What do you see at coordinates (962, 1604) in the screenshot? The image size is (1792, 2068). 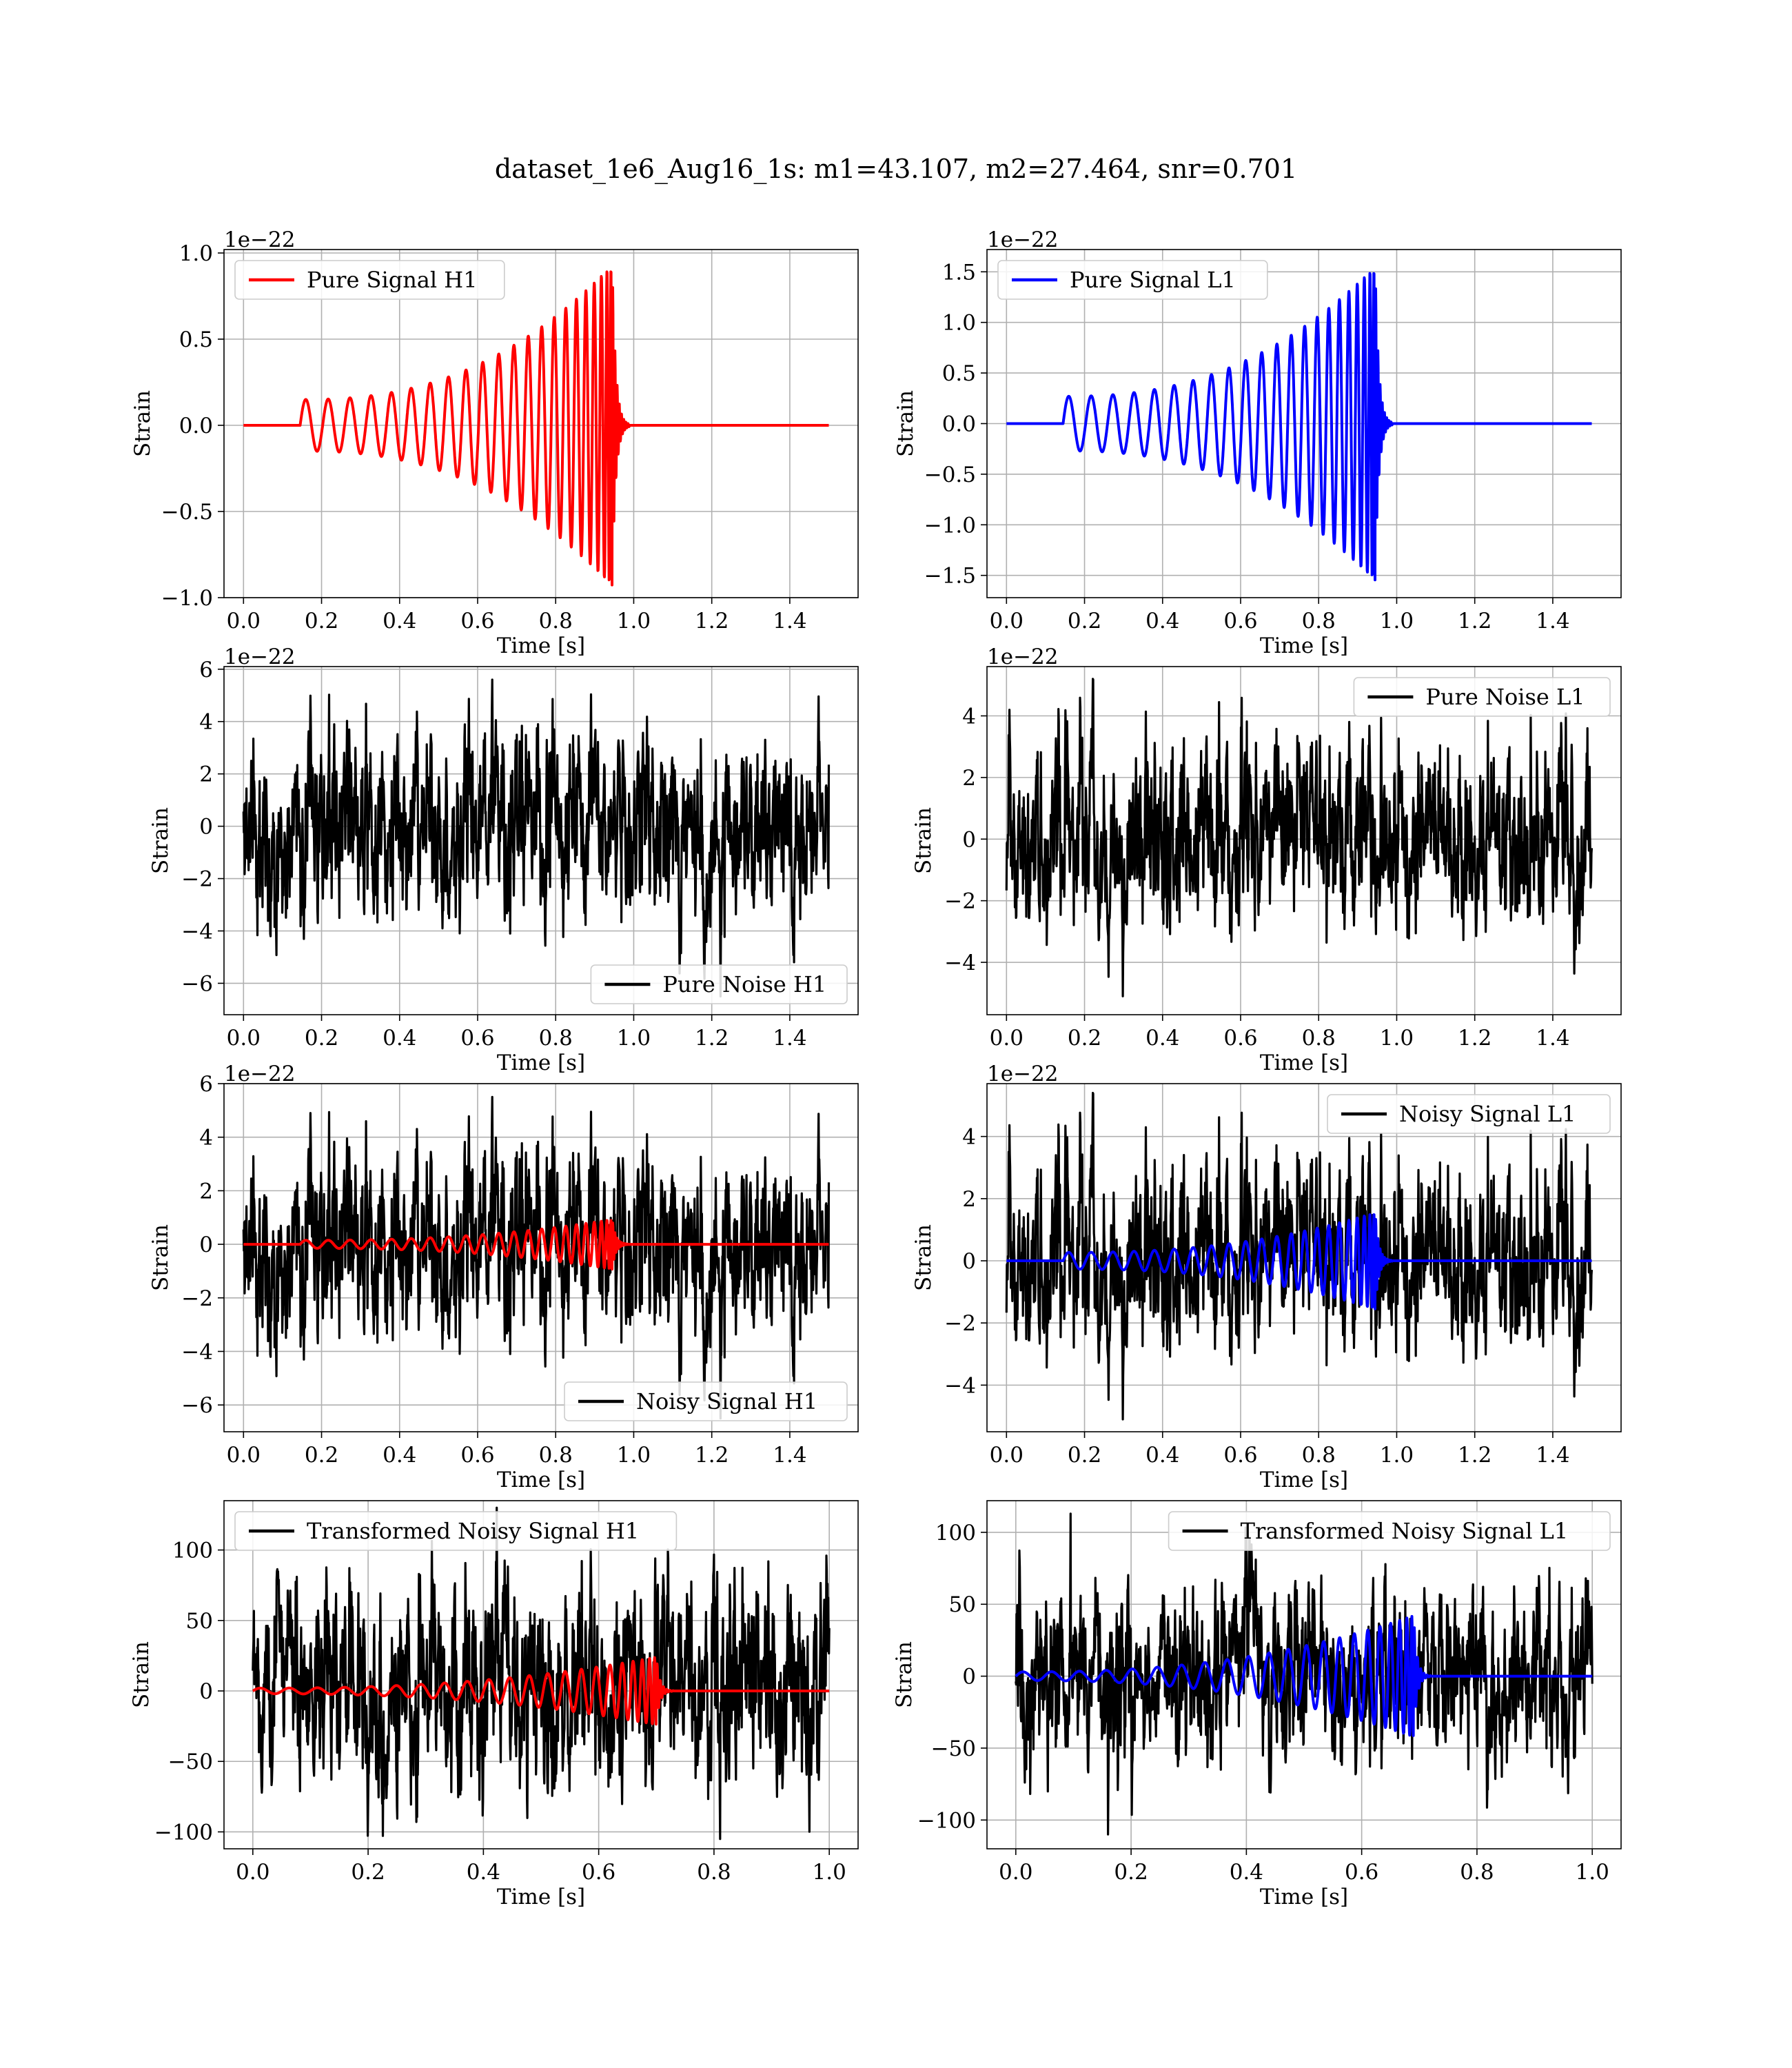 I see `y-tick-label: 50` at bounding box center [962, 1604].